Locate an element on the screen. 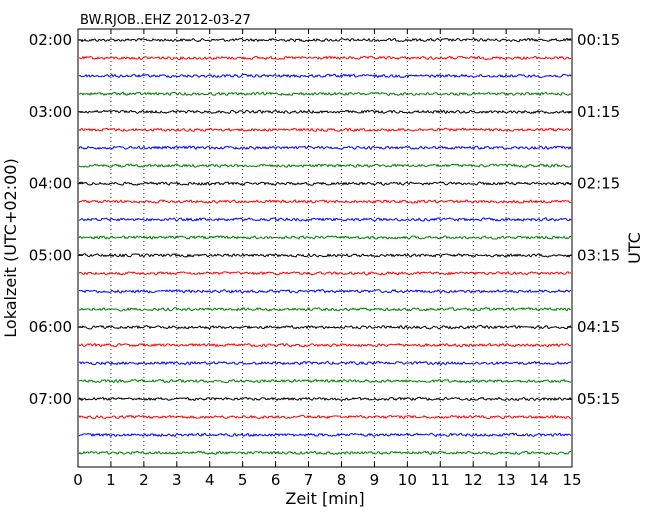  y-tick-label-right: 04:15 is located at coordinates (598, 327).